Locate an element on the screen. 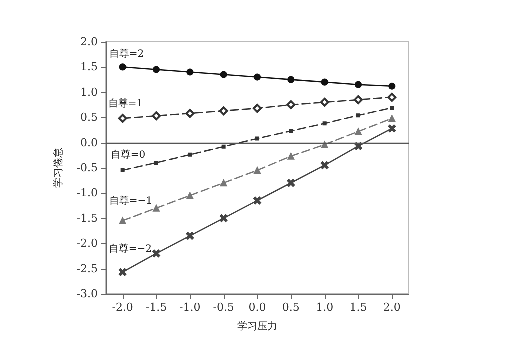 This screenshot has width=527, height=348. series-label: 自尊=0 is located at coordinates (128, 154).